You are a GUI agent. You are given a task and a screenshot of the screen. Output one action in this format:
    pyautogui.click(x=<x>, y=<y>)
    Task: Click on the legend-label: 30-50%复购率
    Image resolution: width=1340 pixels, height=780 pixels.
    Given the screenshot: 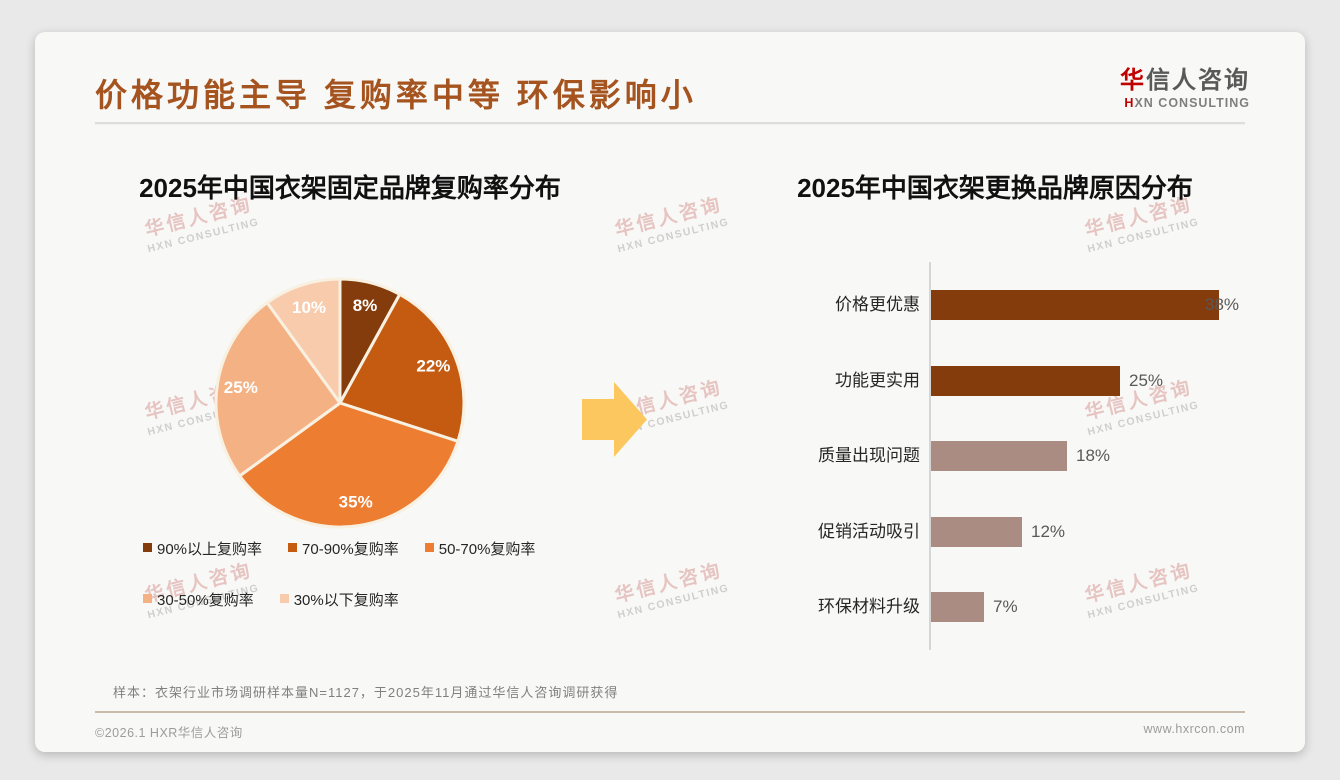 What is the action you would take?
    pyautogui.click(x=205, y=600)
    